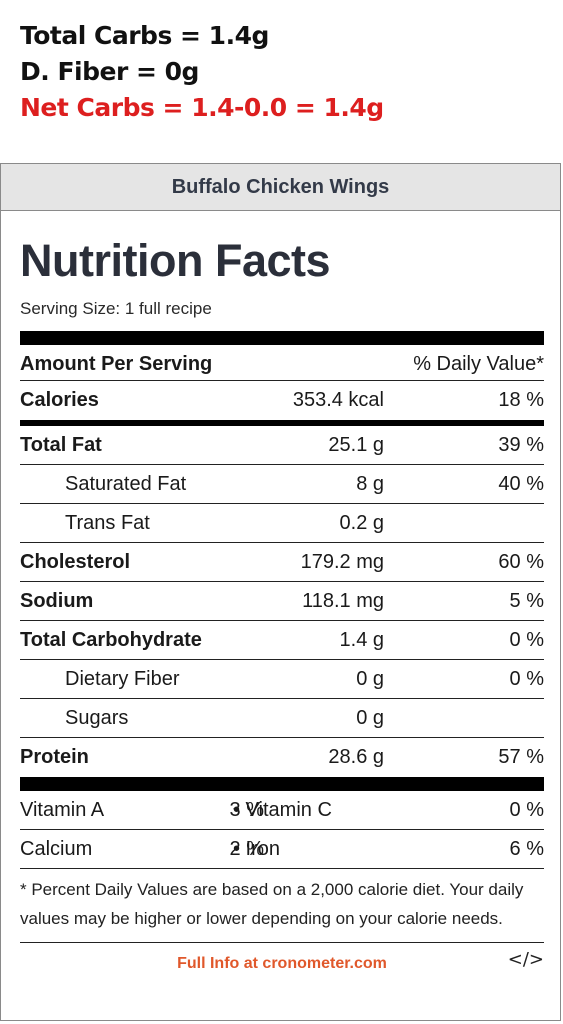 Image resolution: width=563 pixels, height=1024 pixels. I want to click on nutrient-dv: 40 %, so click(521, 484).